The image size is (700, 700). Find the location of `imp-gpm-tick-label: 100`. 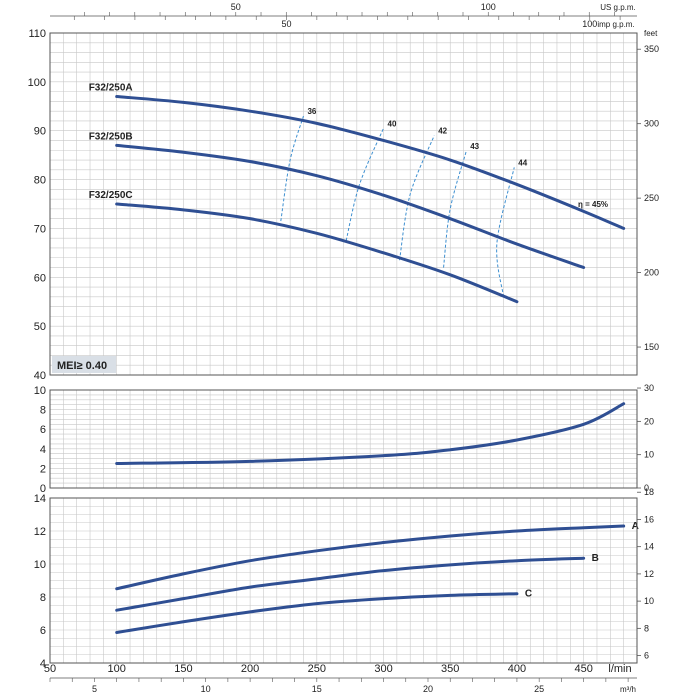

imp-gpm-tick-label: 100 is located at coordinates (589, 24).